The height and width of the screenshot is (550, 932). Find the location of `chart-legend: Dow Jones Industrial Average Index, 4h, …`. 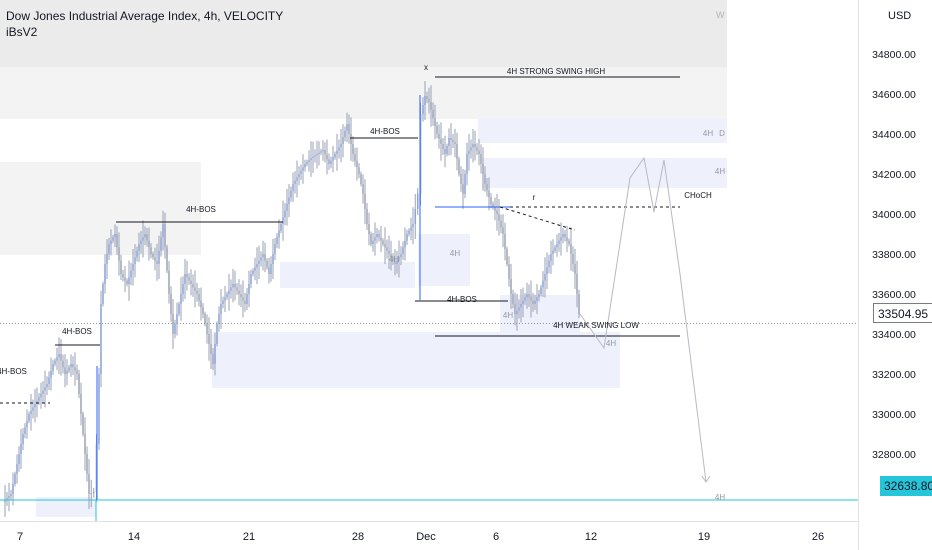

chart-legend: Dow Jones Industrial Average Index, 4h, … is located at coordinates (144, 24).